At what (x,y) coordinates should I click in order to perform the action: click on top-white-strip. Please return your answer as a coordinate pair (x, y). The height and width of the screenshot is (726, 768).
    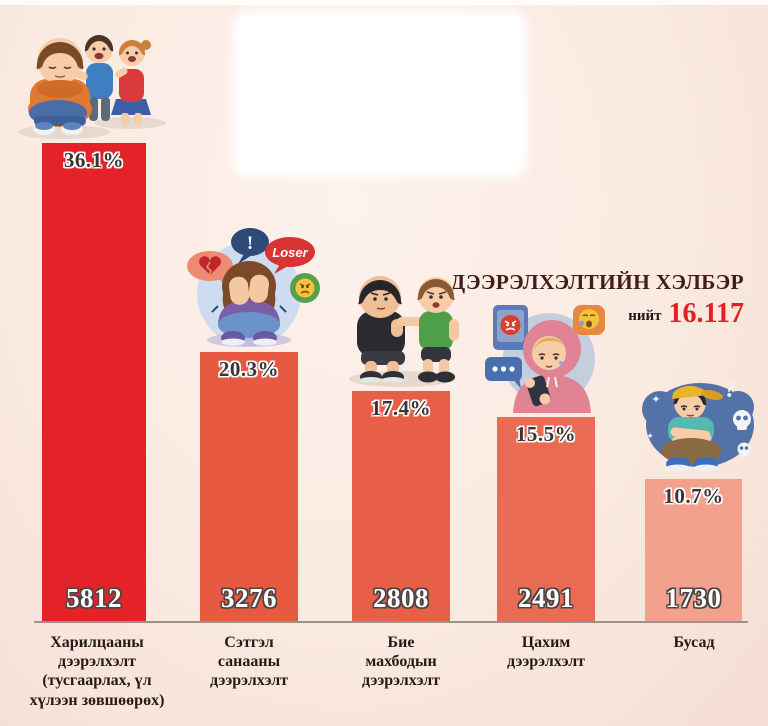
    Looking at the image, I should click on (384, 2).